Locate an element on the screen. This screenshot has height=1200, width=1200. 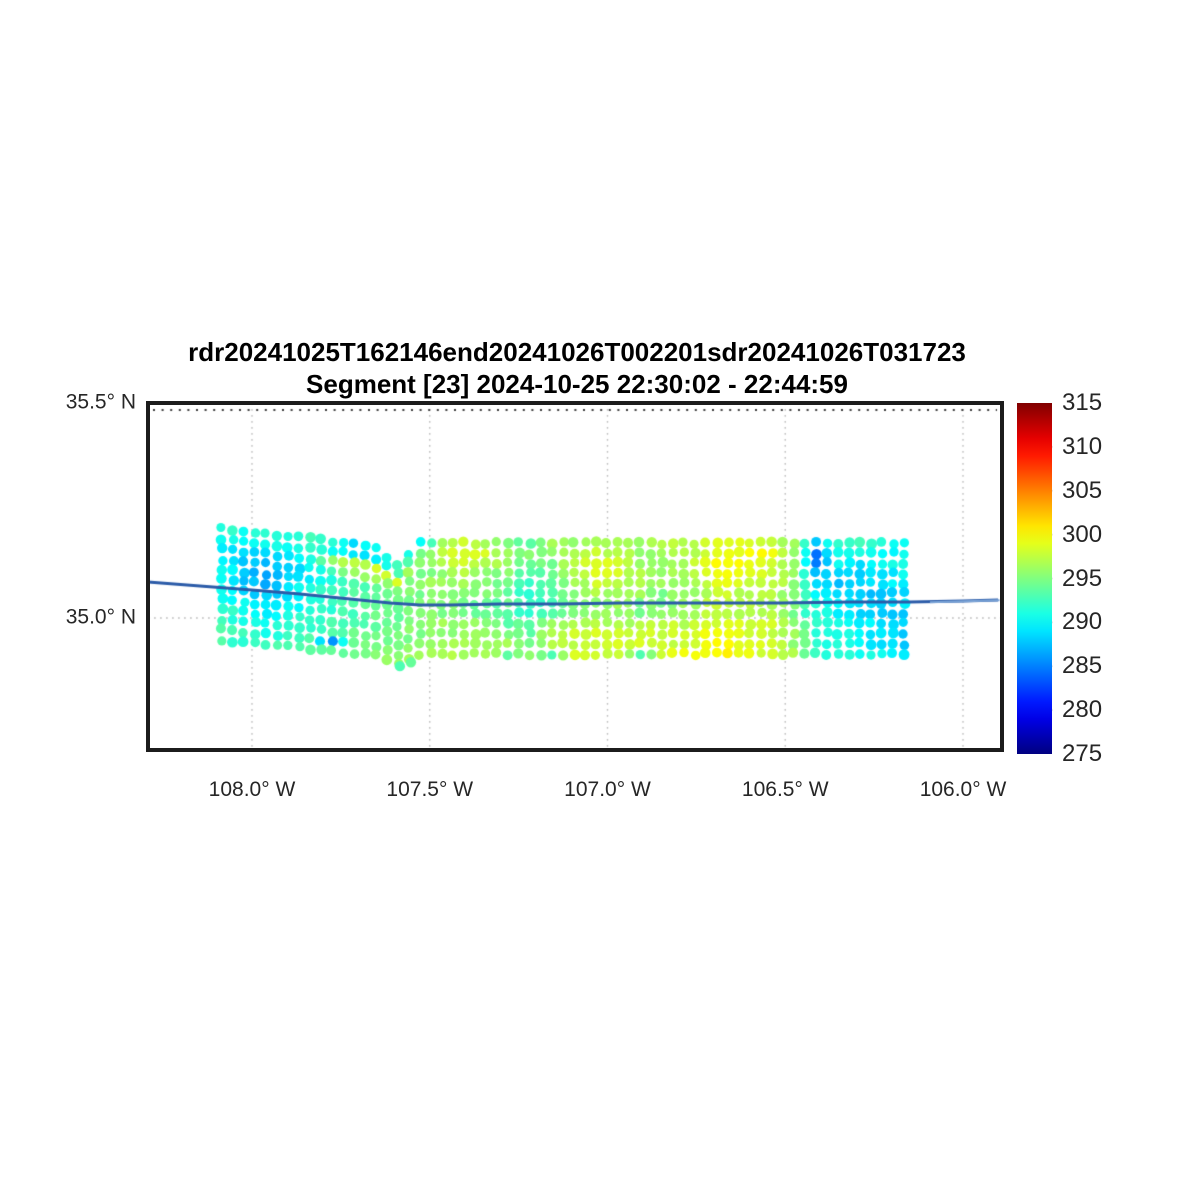
colorbar-tick-label: 310 is located at coordinates (1082, 446).